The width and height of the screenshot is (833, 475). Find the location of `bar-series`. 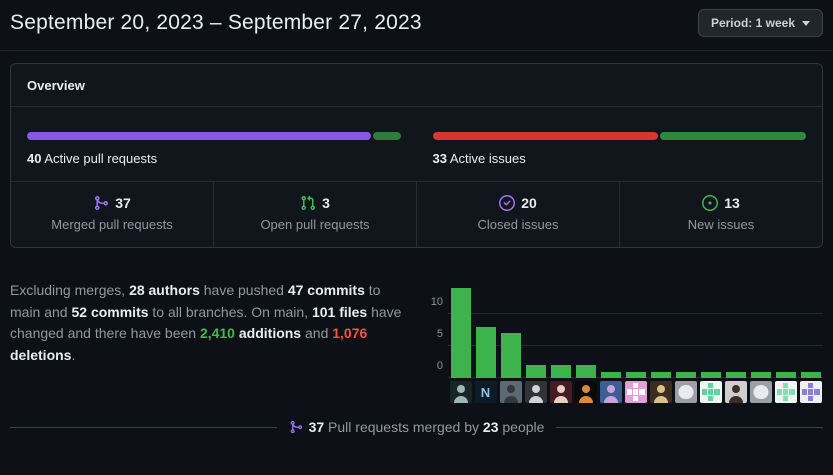

bar-series is located at coordinates (635, 333).